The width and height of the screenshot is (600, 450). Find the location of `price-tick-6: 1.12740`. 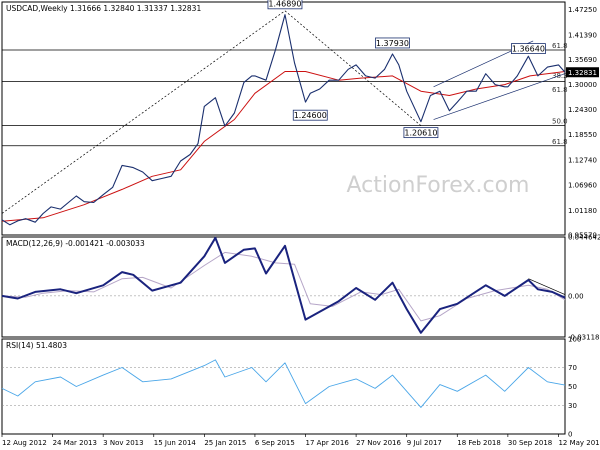

price-tick-6: 1.12740 is located at coordinates (582, 160).